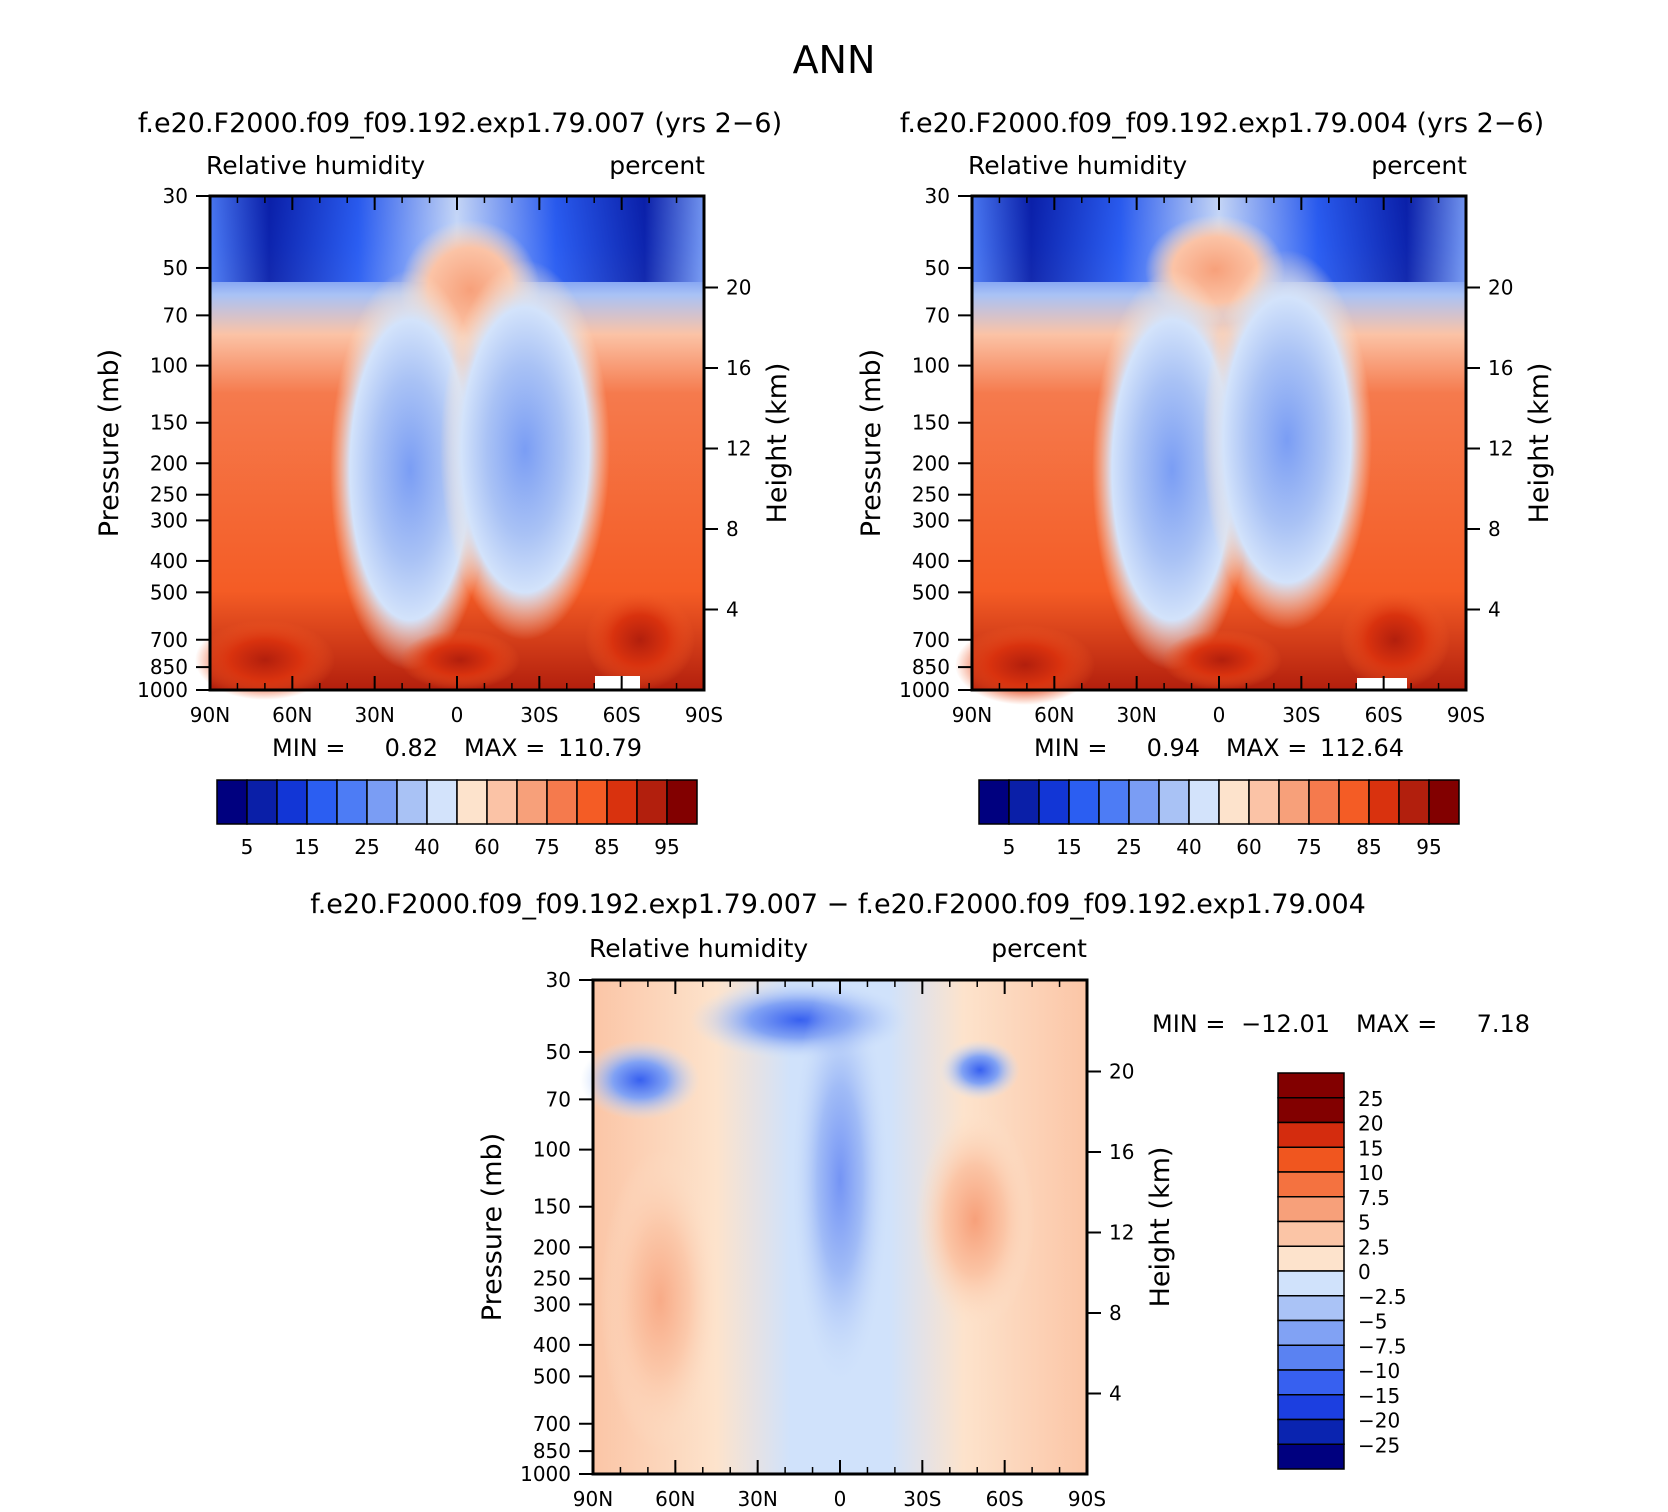 This screenshot has height=1512, width=1668. Describe the element at coordinates (504, 748) in the screenshot. I see `panel-1-max-label: MAX =` at that location.